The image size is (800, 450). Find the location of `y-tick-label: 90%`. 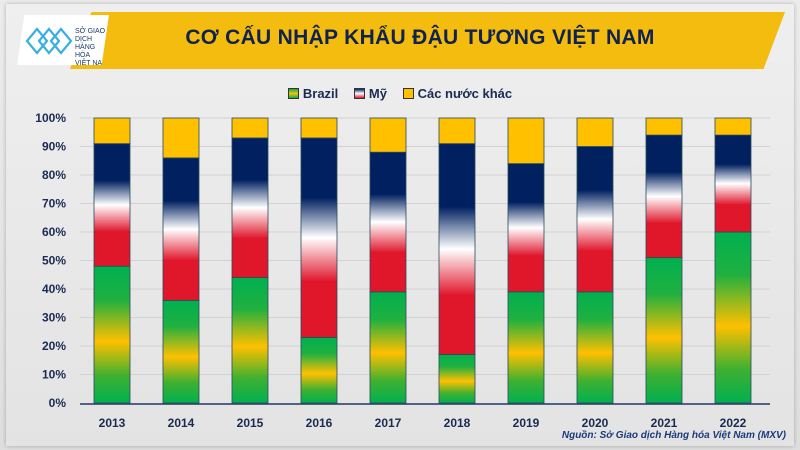

y-tick-label: 90% is located at coordinates (54, 147).